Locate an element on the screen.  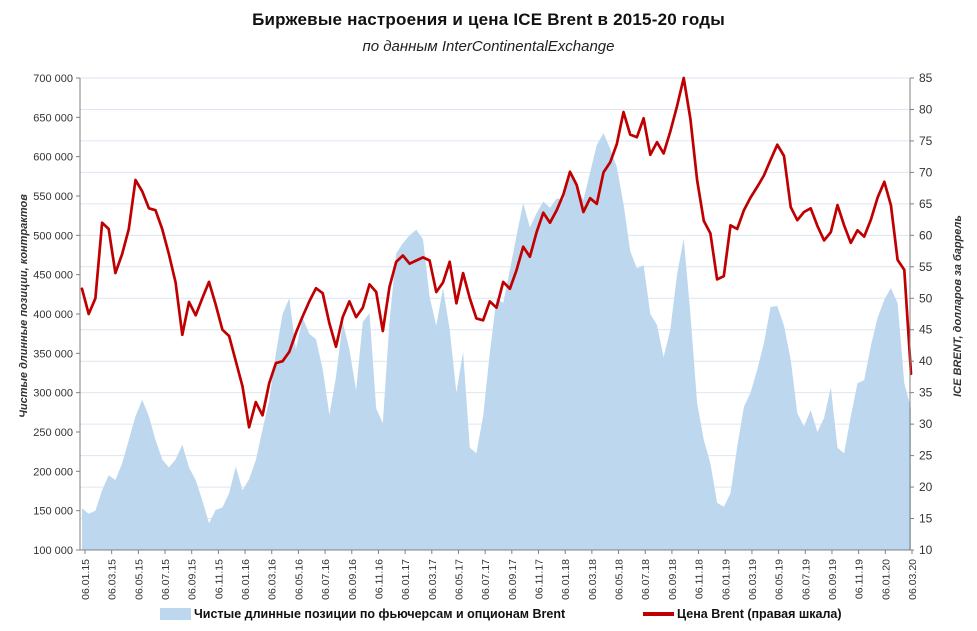
svg-text: 350 000 is located at coordinates (53, 354).